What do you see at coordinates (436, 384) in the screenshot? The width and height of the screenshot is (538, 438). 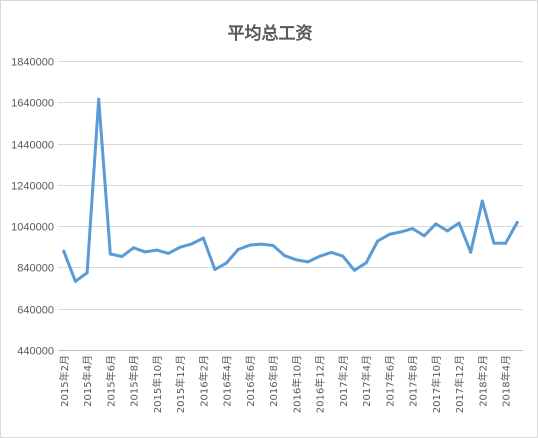 I see `x-tick-label: 2017年10月` at bounding box center [436, 384].